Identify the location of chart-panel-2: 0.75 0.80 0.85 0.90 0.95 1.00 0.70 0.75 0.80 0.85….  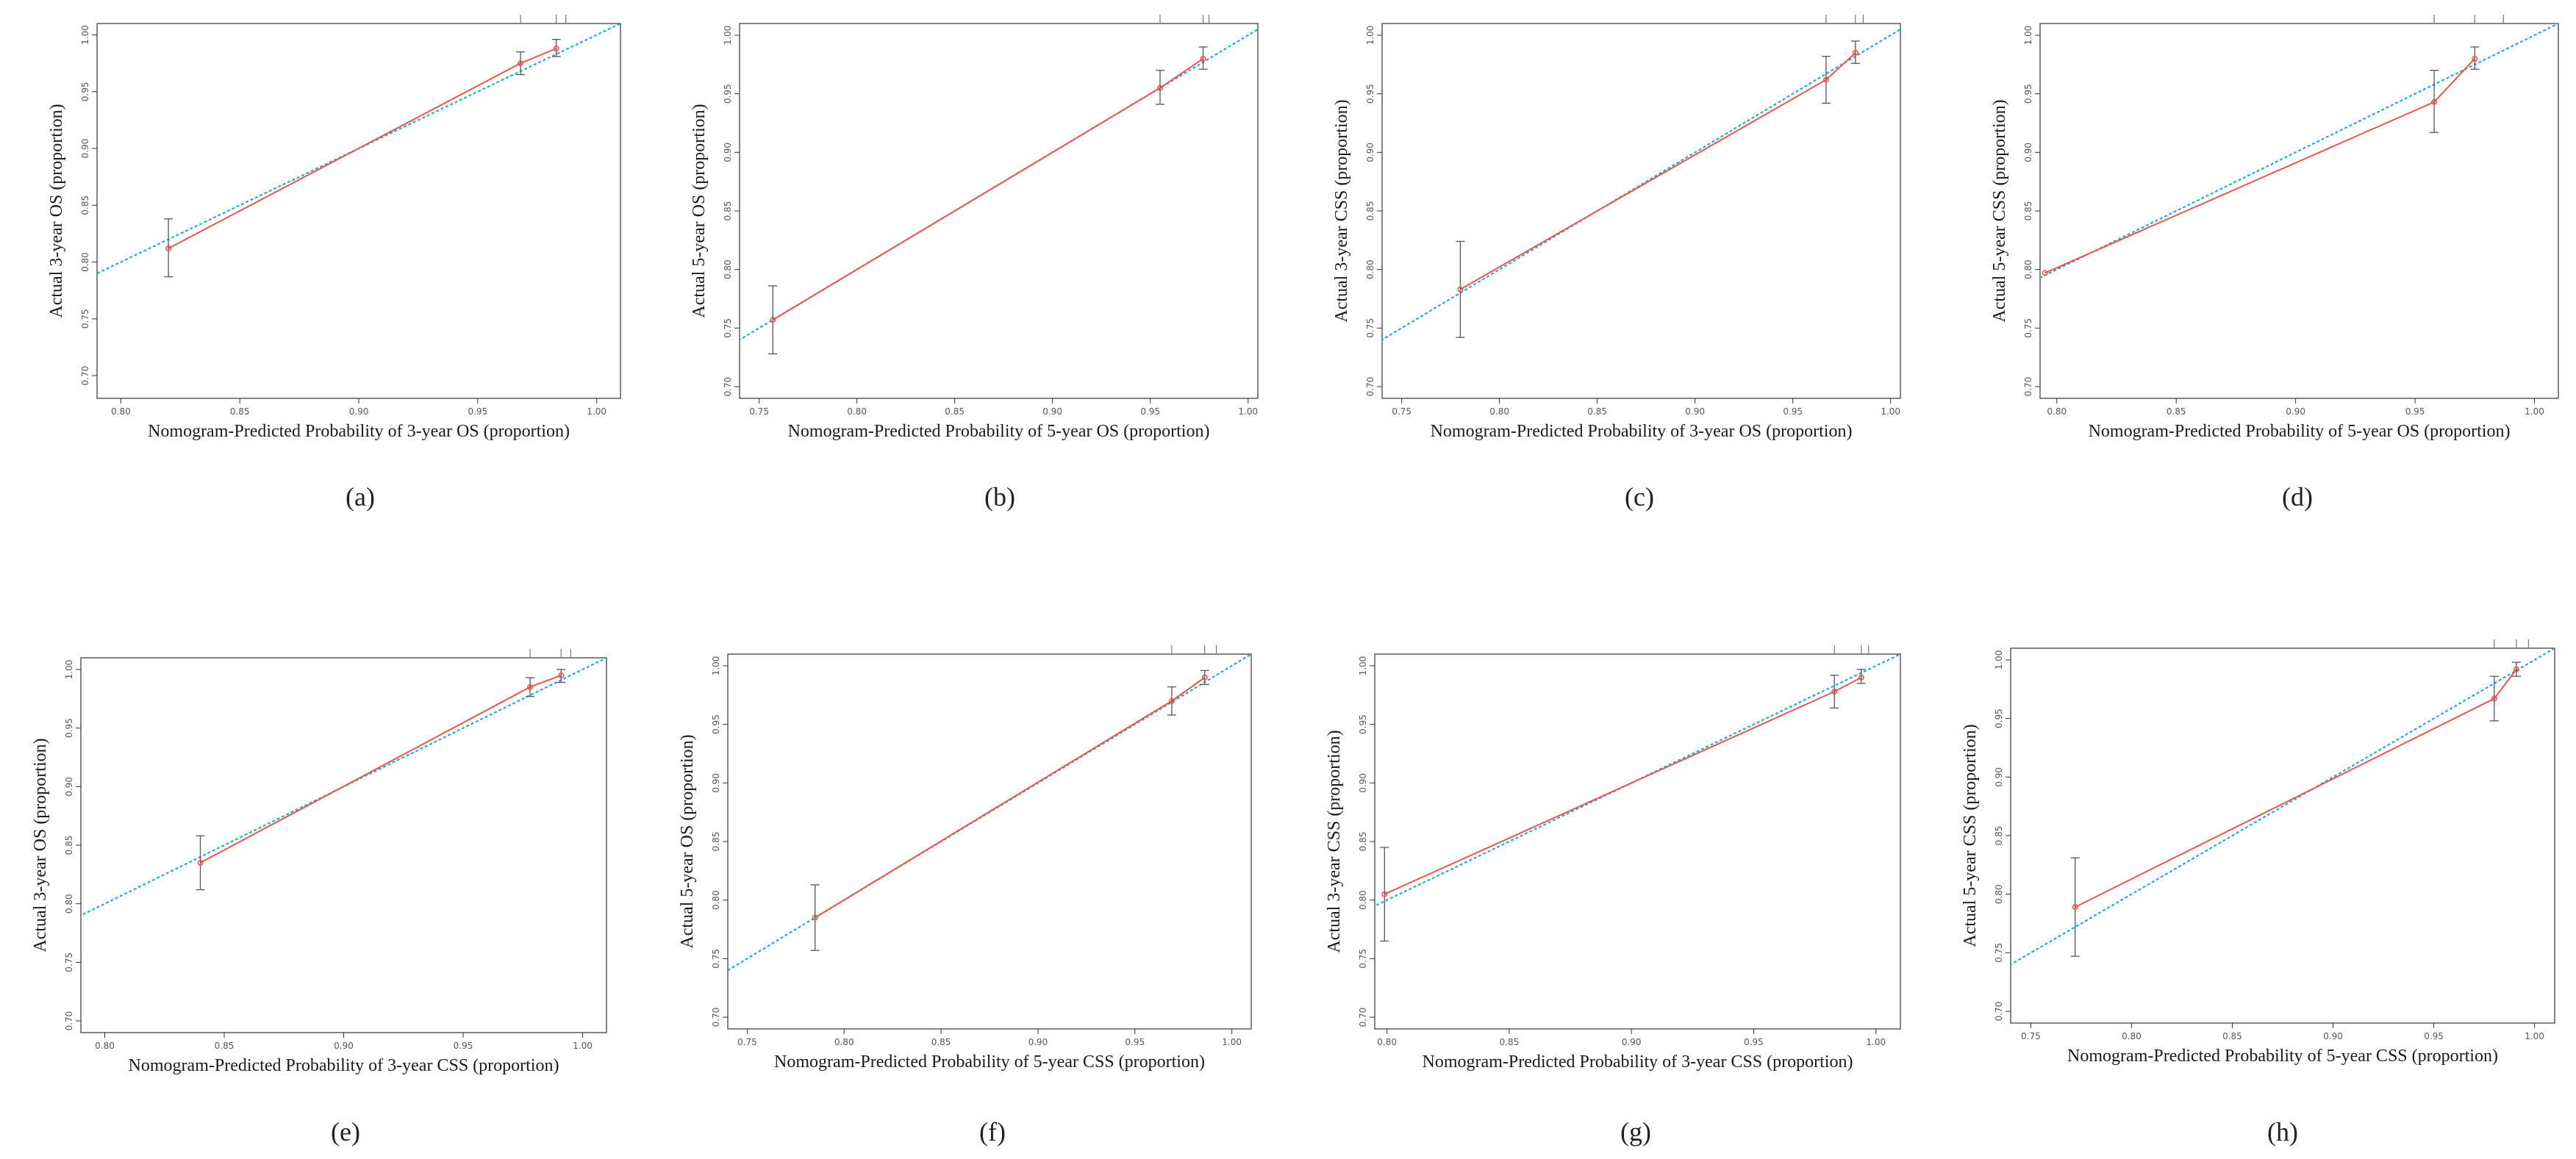
(974, 263).